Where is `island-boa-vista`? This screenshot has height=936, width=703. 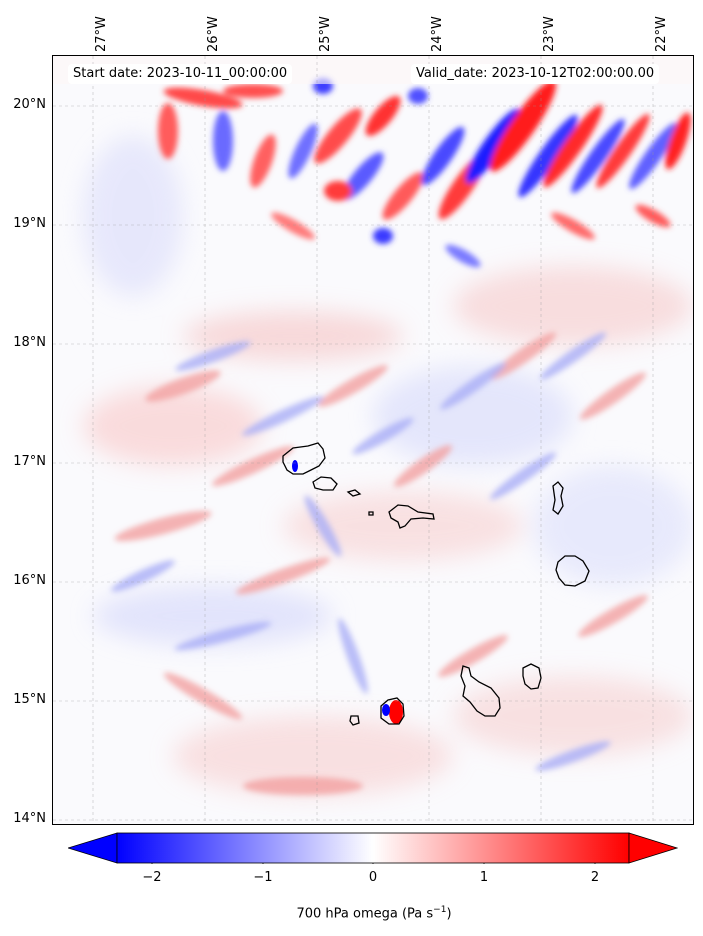 island-boa-vista is located at coordinates (572, 571).